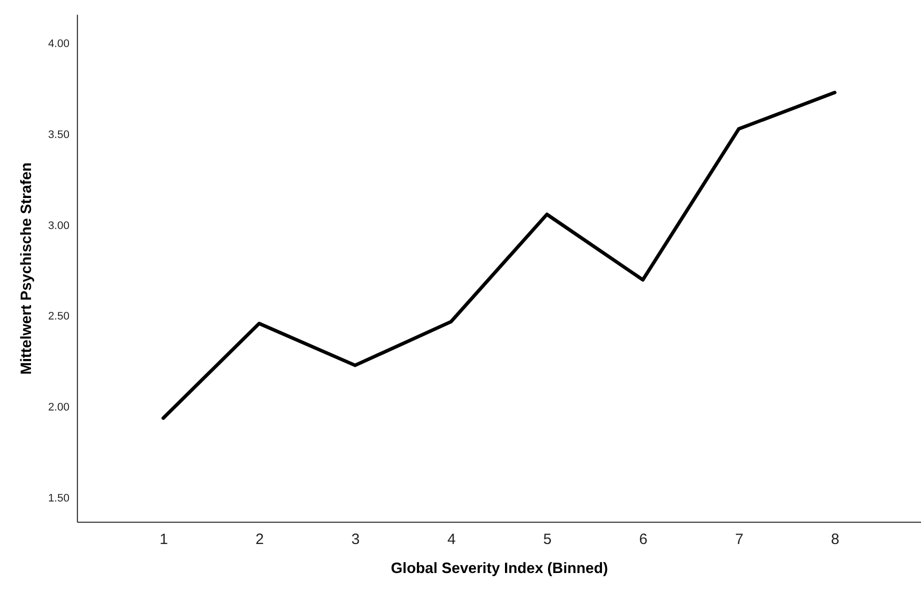 The height and width of the screenshot is (590, 921). I want to click on y-tick-label: 2.00, so click(59, 408).